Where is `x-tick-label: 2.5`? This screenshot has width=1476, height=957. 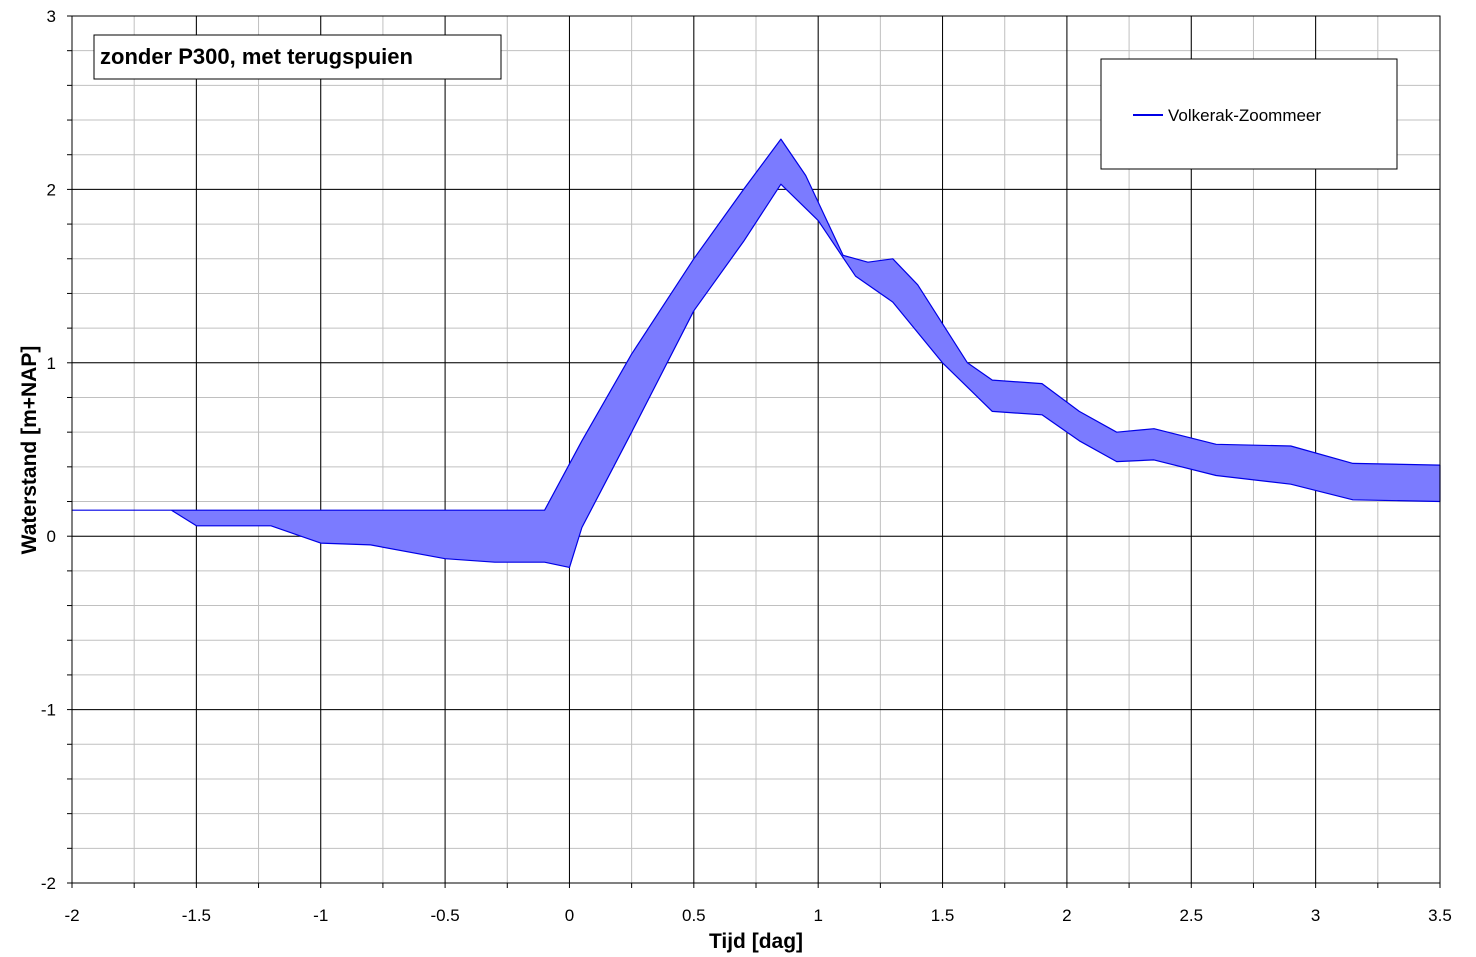
x-tick-label: 2.5 is located at coordinates (1191, 915).